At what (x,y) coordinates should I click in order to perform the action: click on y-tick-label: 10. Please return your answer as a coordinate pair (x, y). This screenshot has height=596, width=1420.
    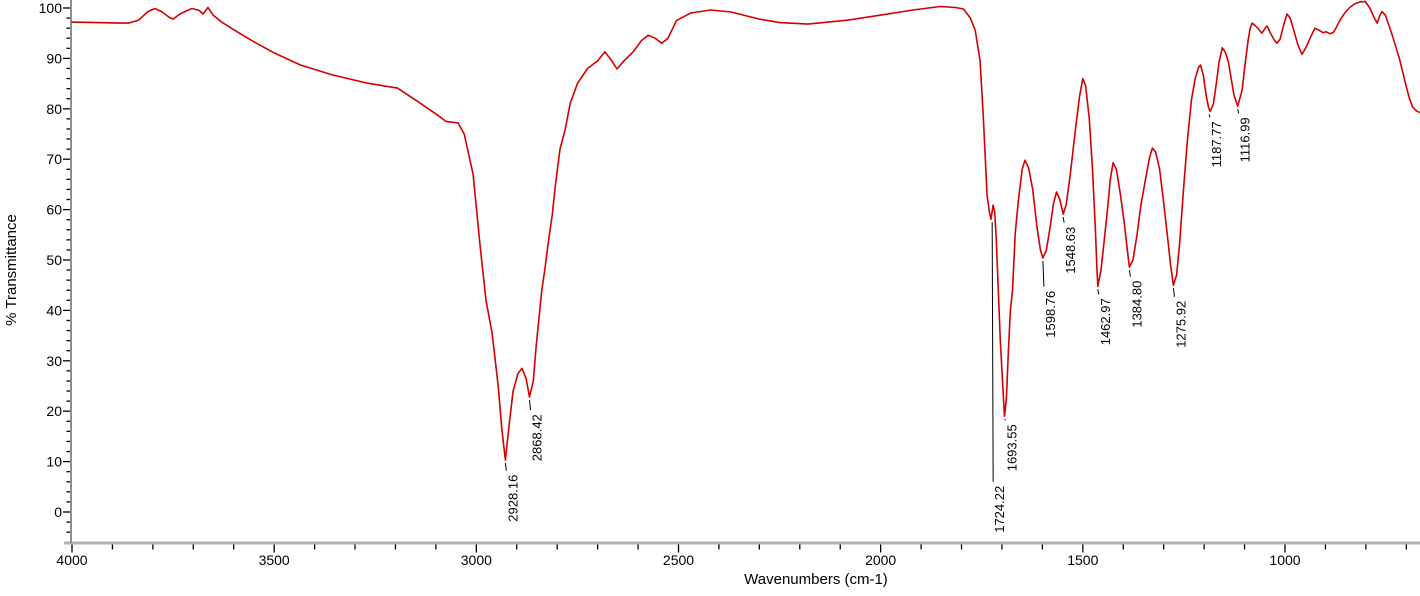
    Looking at the image, I should click on (54, 462).